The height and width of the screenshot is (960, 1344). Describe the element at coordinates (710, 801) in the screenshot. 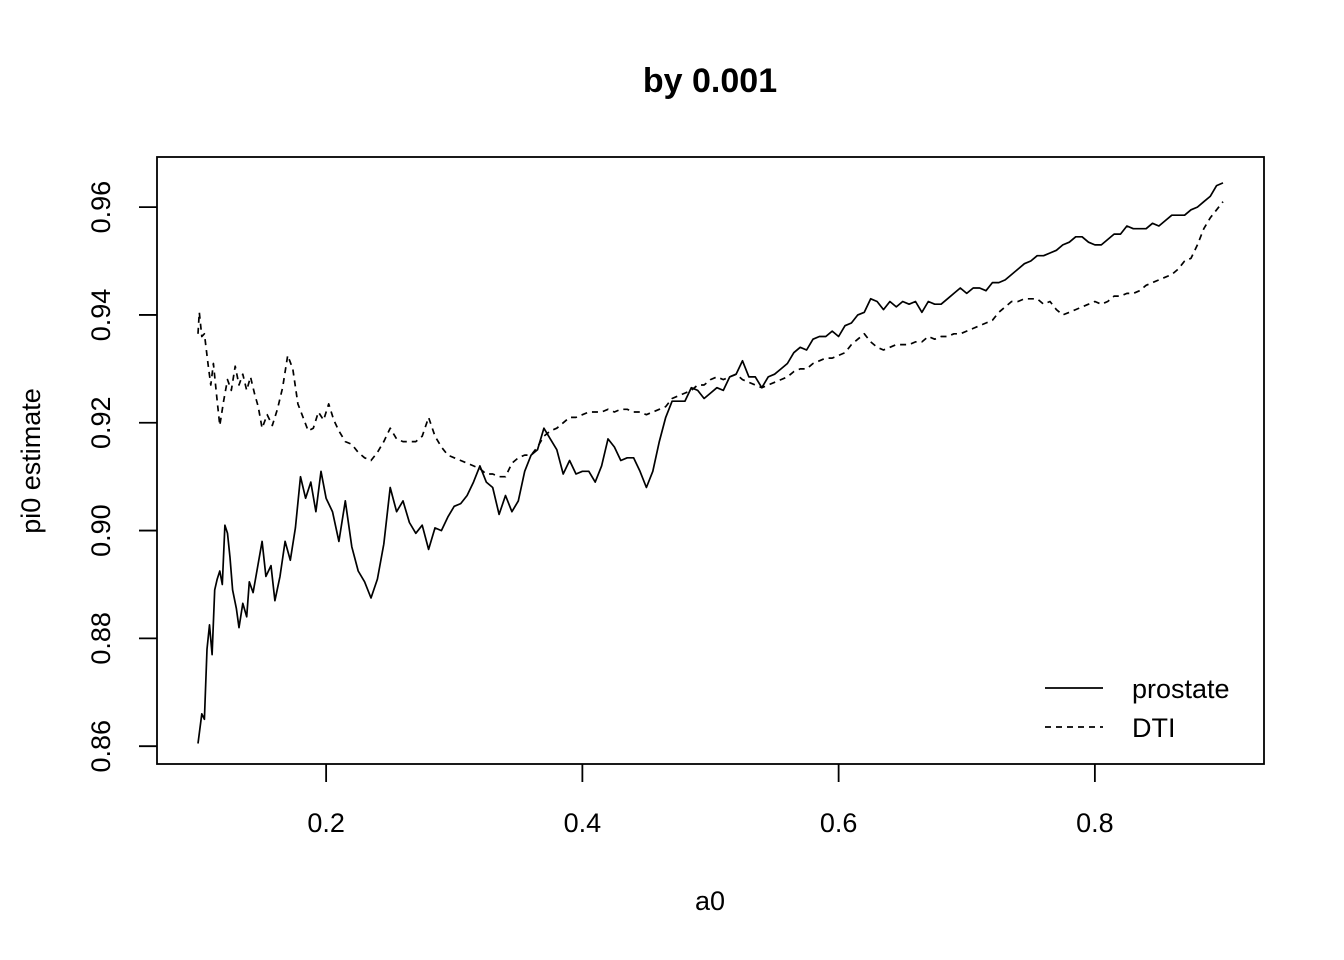

I see `x-axis: 0.2 0.4 0.6 0.8` at that location.